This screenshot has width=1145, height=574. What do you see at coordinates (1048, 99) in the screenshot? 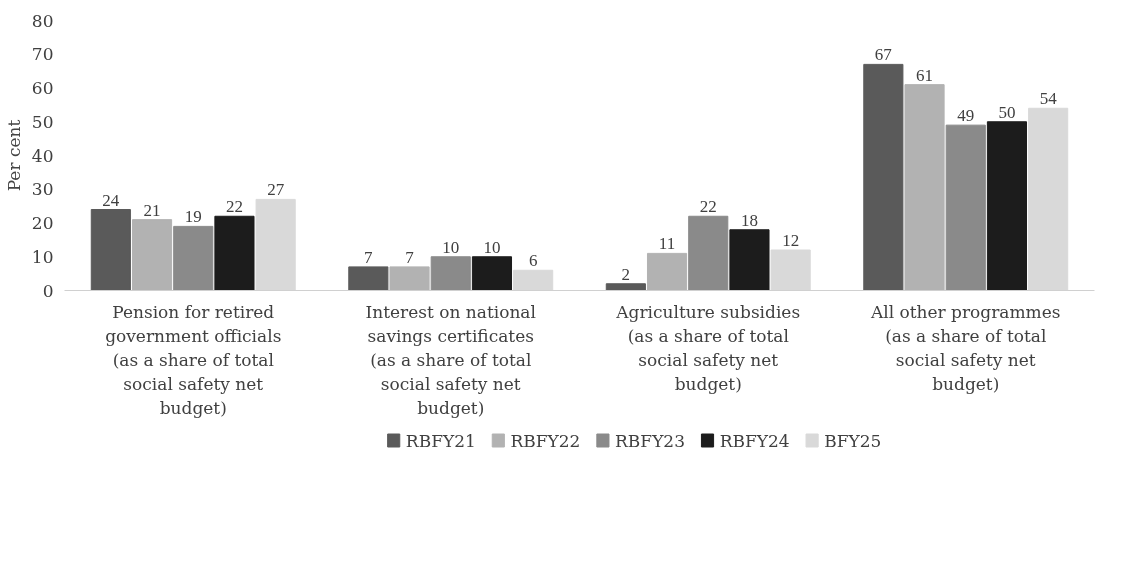
I see `data-label: 54` at bounding box center [1048, 99].